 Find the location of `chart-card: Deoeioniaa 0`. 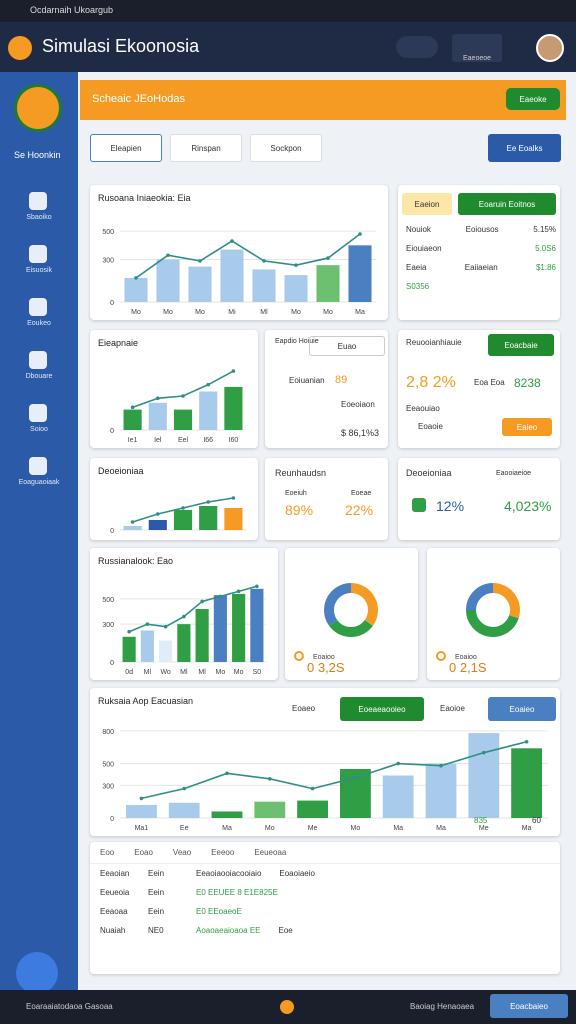

chart-card: Deoeioniaa 0 is located at coordinates (174, 499).